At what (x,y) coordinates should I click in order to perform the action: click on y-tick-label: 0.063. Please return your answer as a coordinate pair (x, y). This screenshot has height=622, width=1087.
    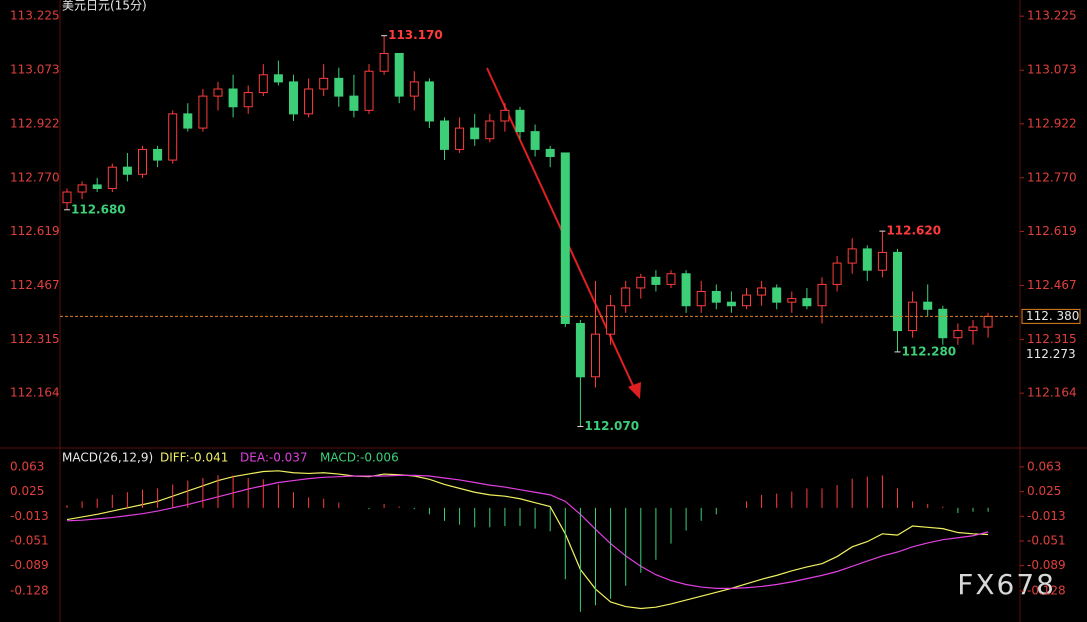
    Looking at the image, I should click on (1044, 466).